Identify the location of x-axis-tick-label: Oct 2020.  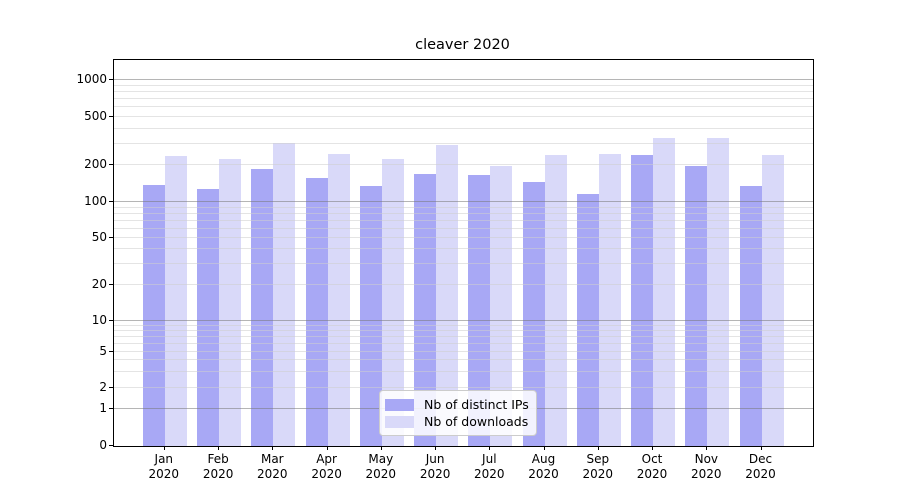
(652, 466).